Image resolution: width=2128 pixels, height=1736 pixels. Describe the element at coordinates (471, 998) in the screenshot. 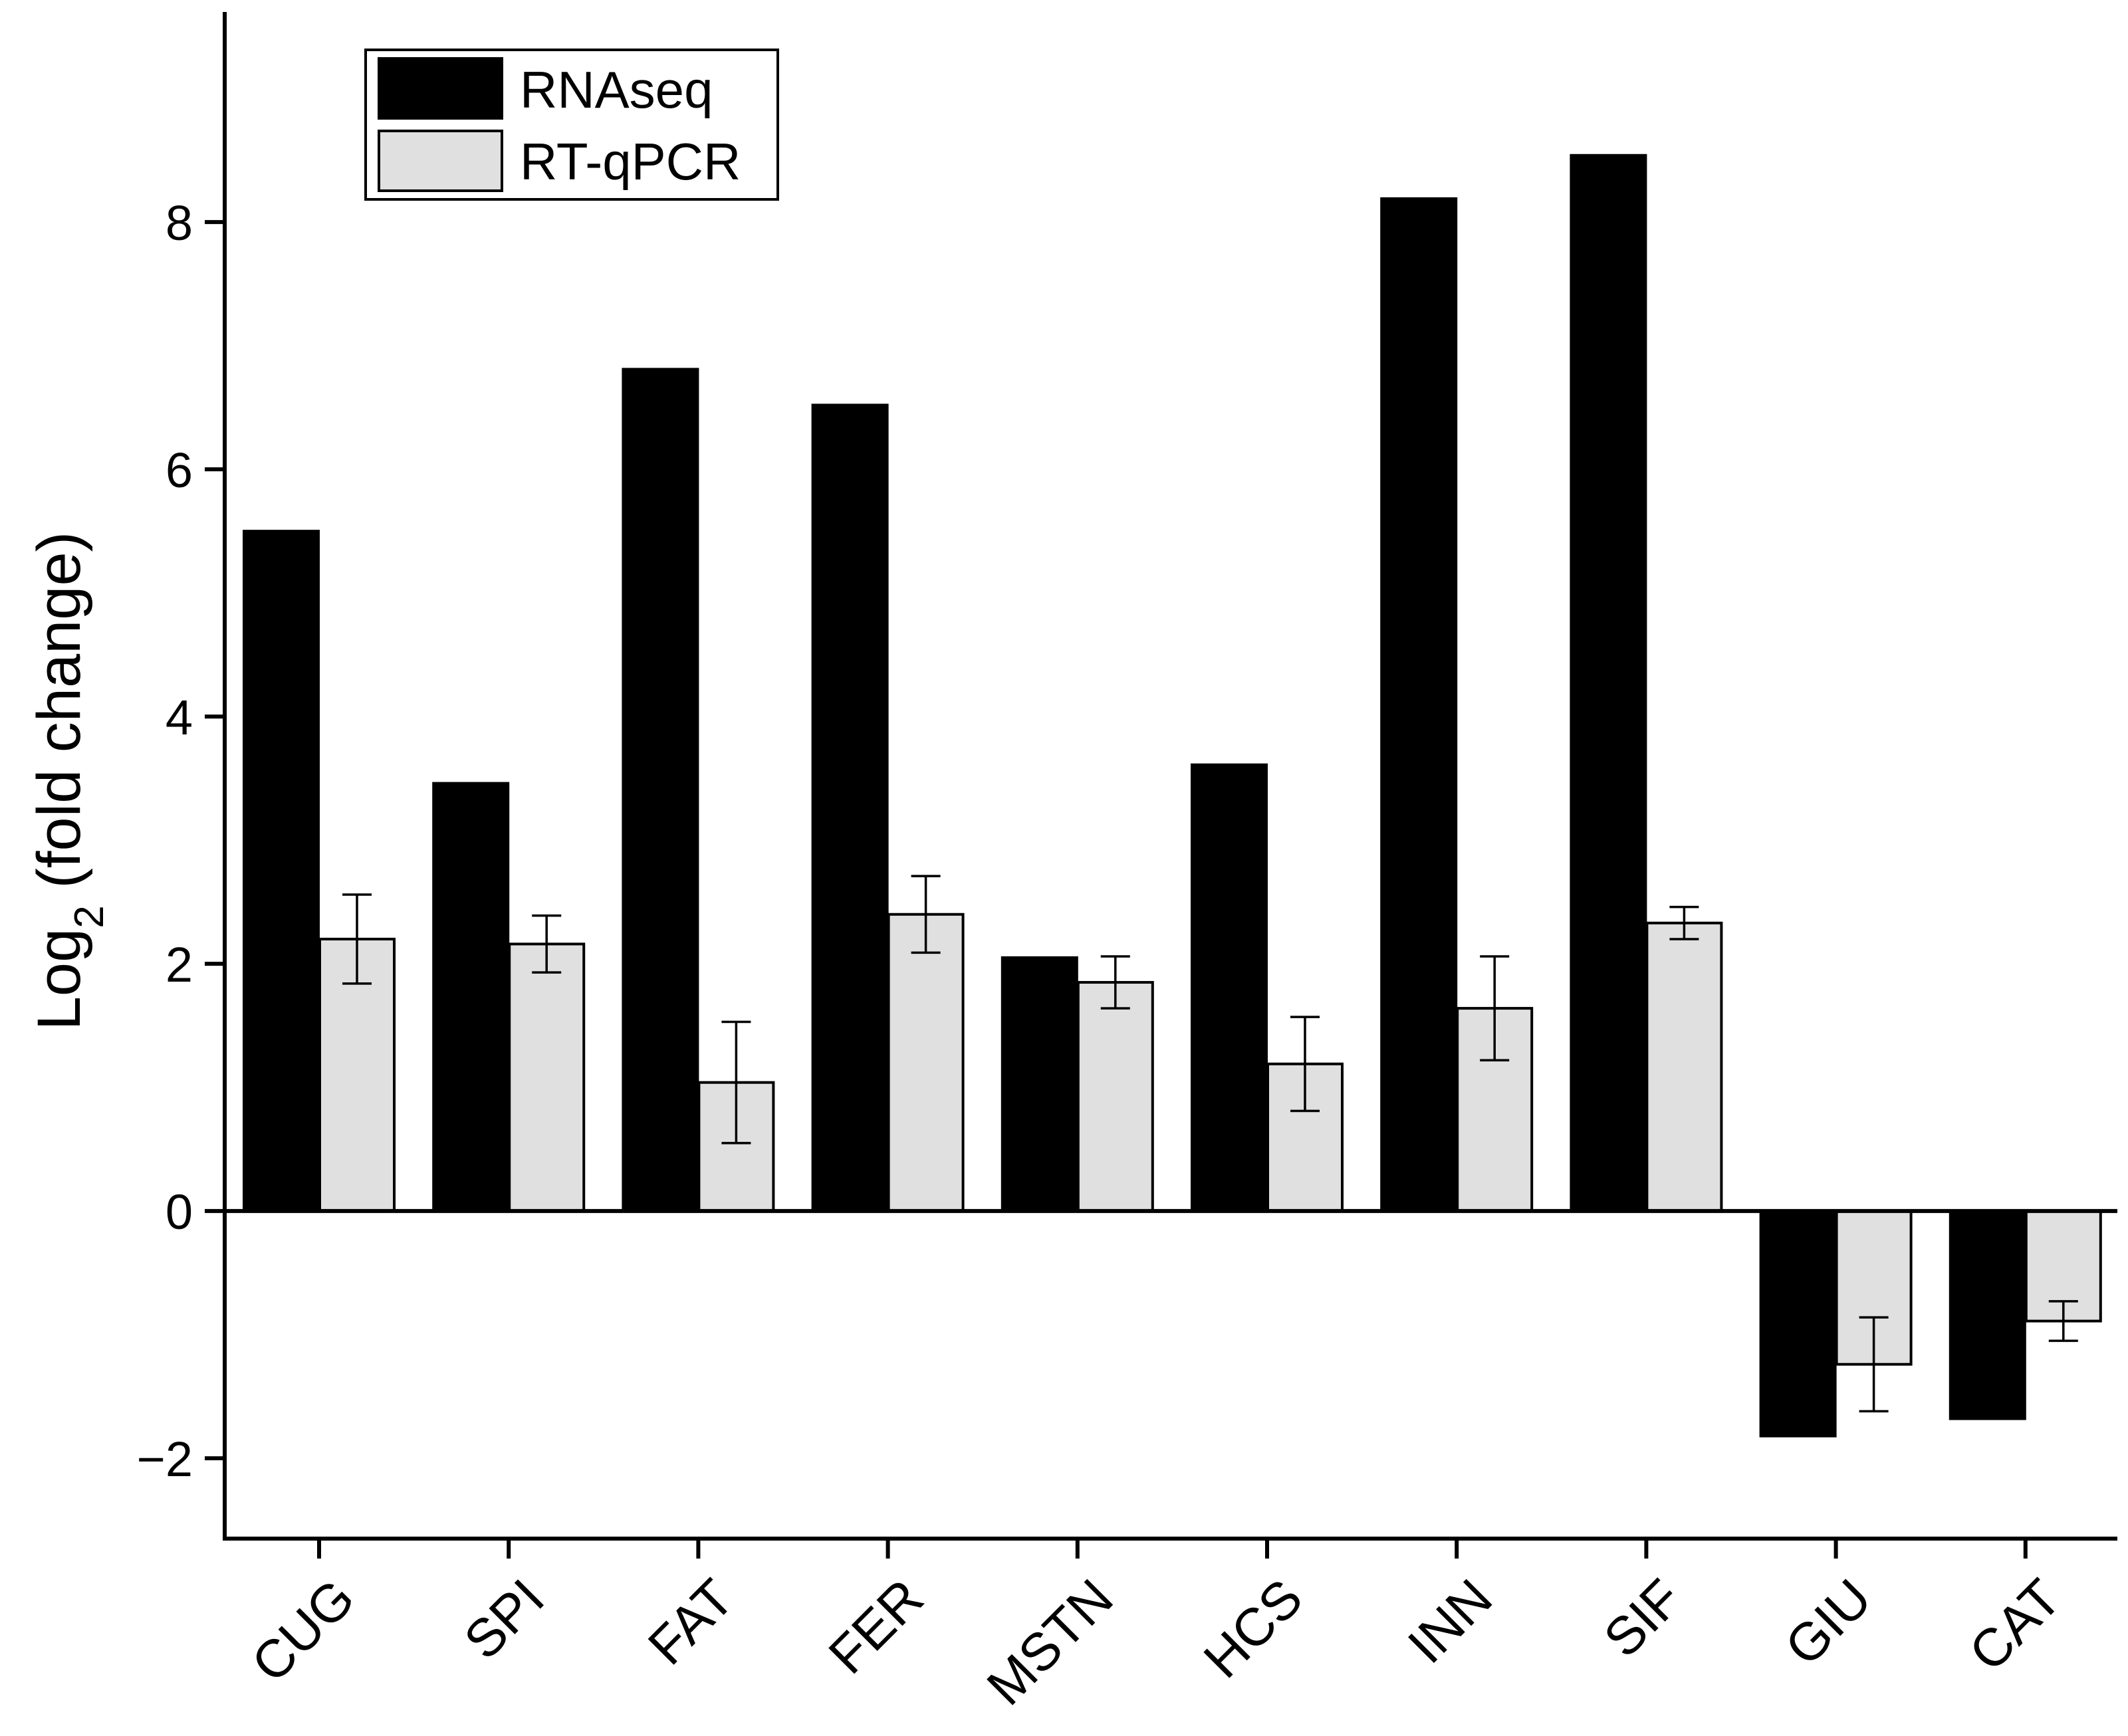

I see `bar-rnaseq-spi` at that location.